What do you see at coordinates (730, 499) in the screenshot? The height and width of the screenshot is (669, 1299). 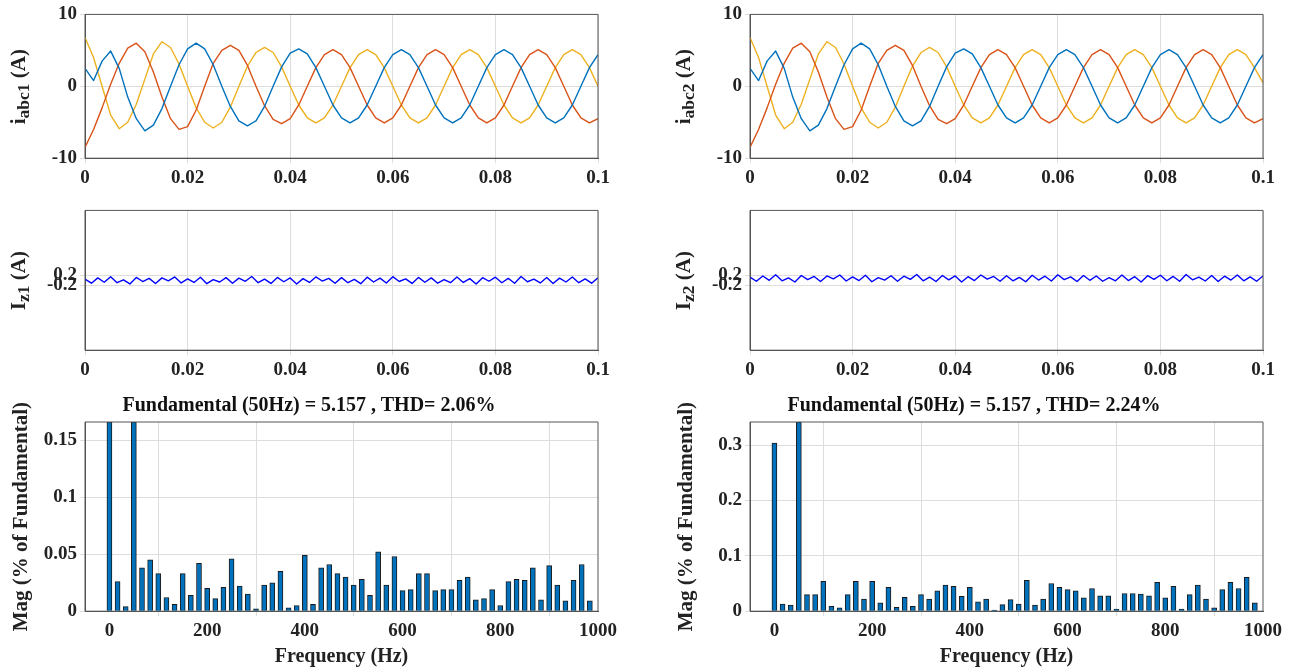 I see `y-tick-label: 0.2` at bounding box center [730, 499].